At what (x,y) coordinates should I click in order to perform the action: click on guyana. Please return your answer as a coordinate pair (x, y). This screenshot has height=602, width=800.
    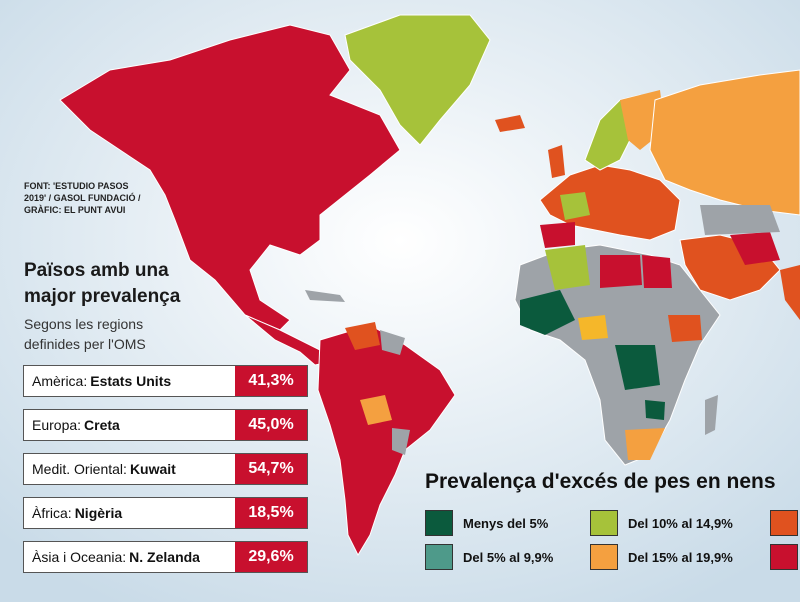
    Looking at the image, I should click on (392, 342).